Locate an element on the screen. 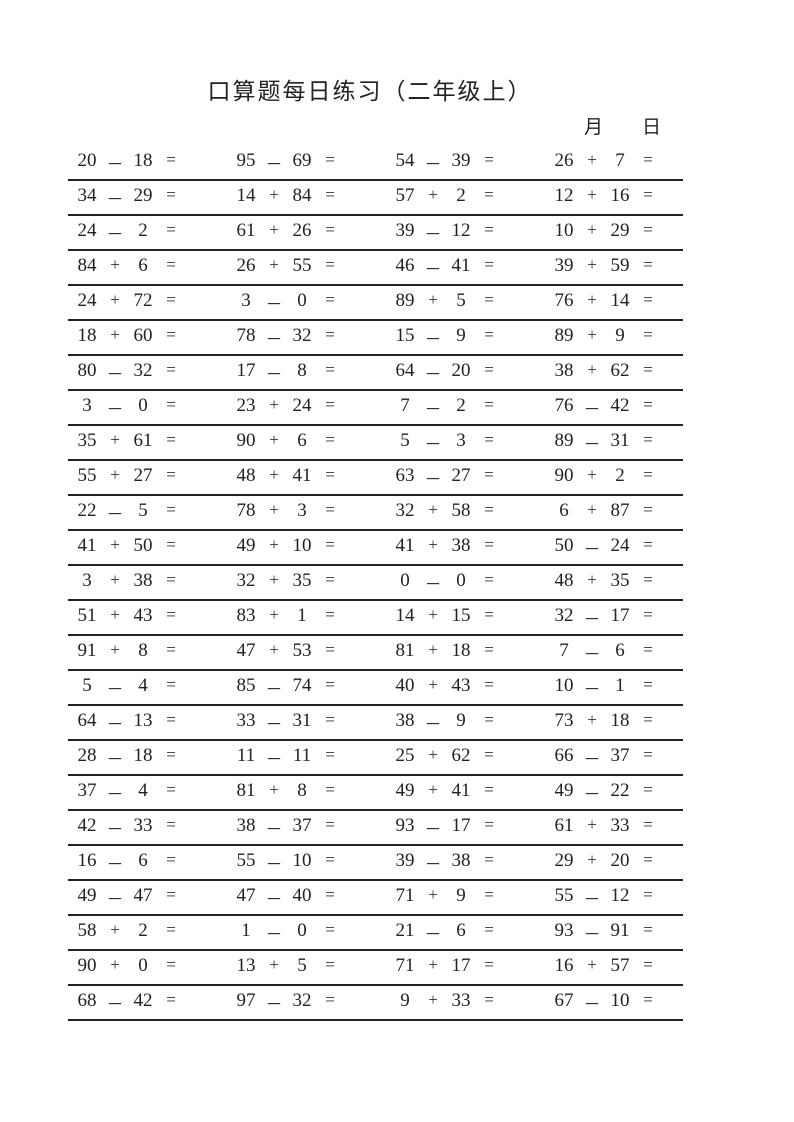 The height and width of the screenshot is (1122, 794). operand-b: 33 is located at coordinates (461, 1000).